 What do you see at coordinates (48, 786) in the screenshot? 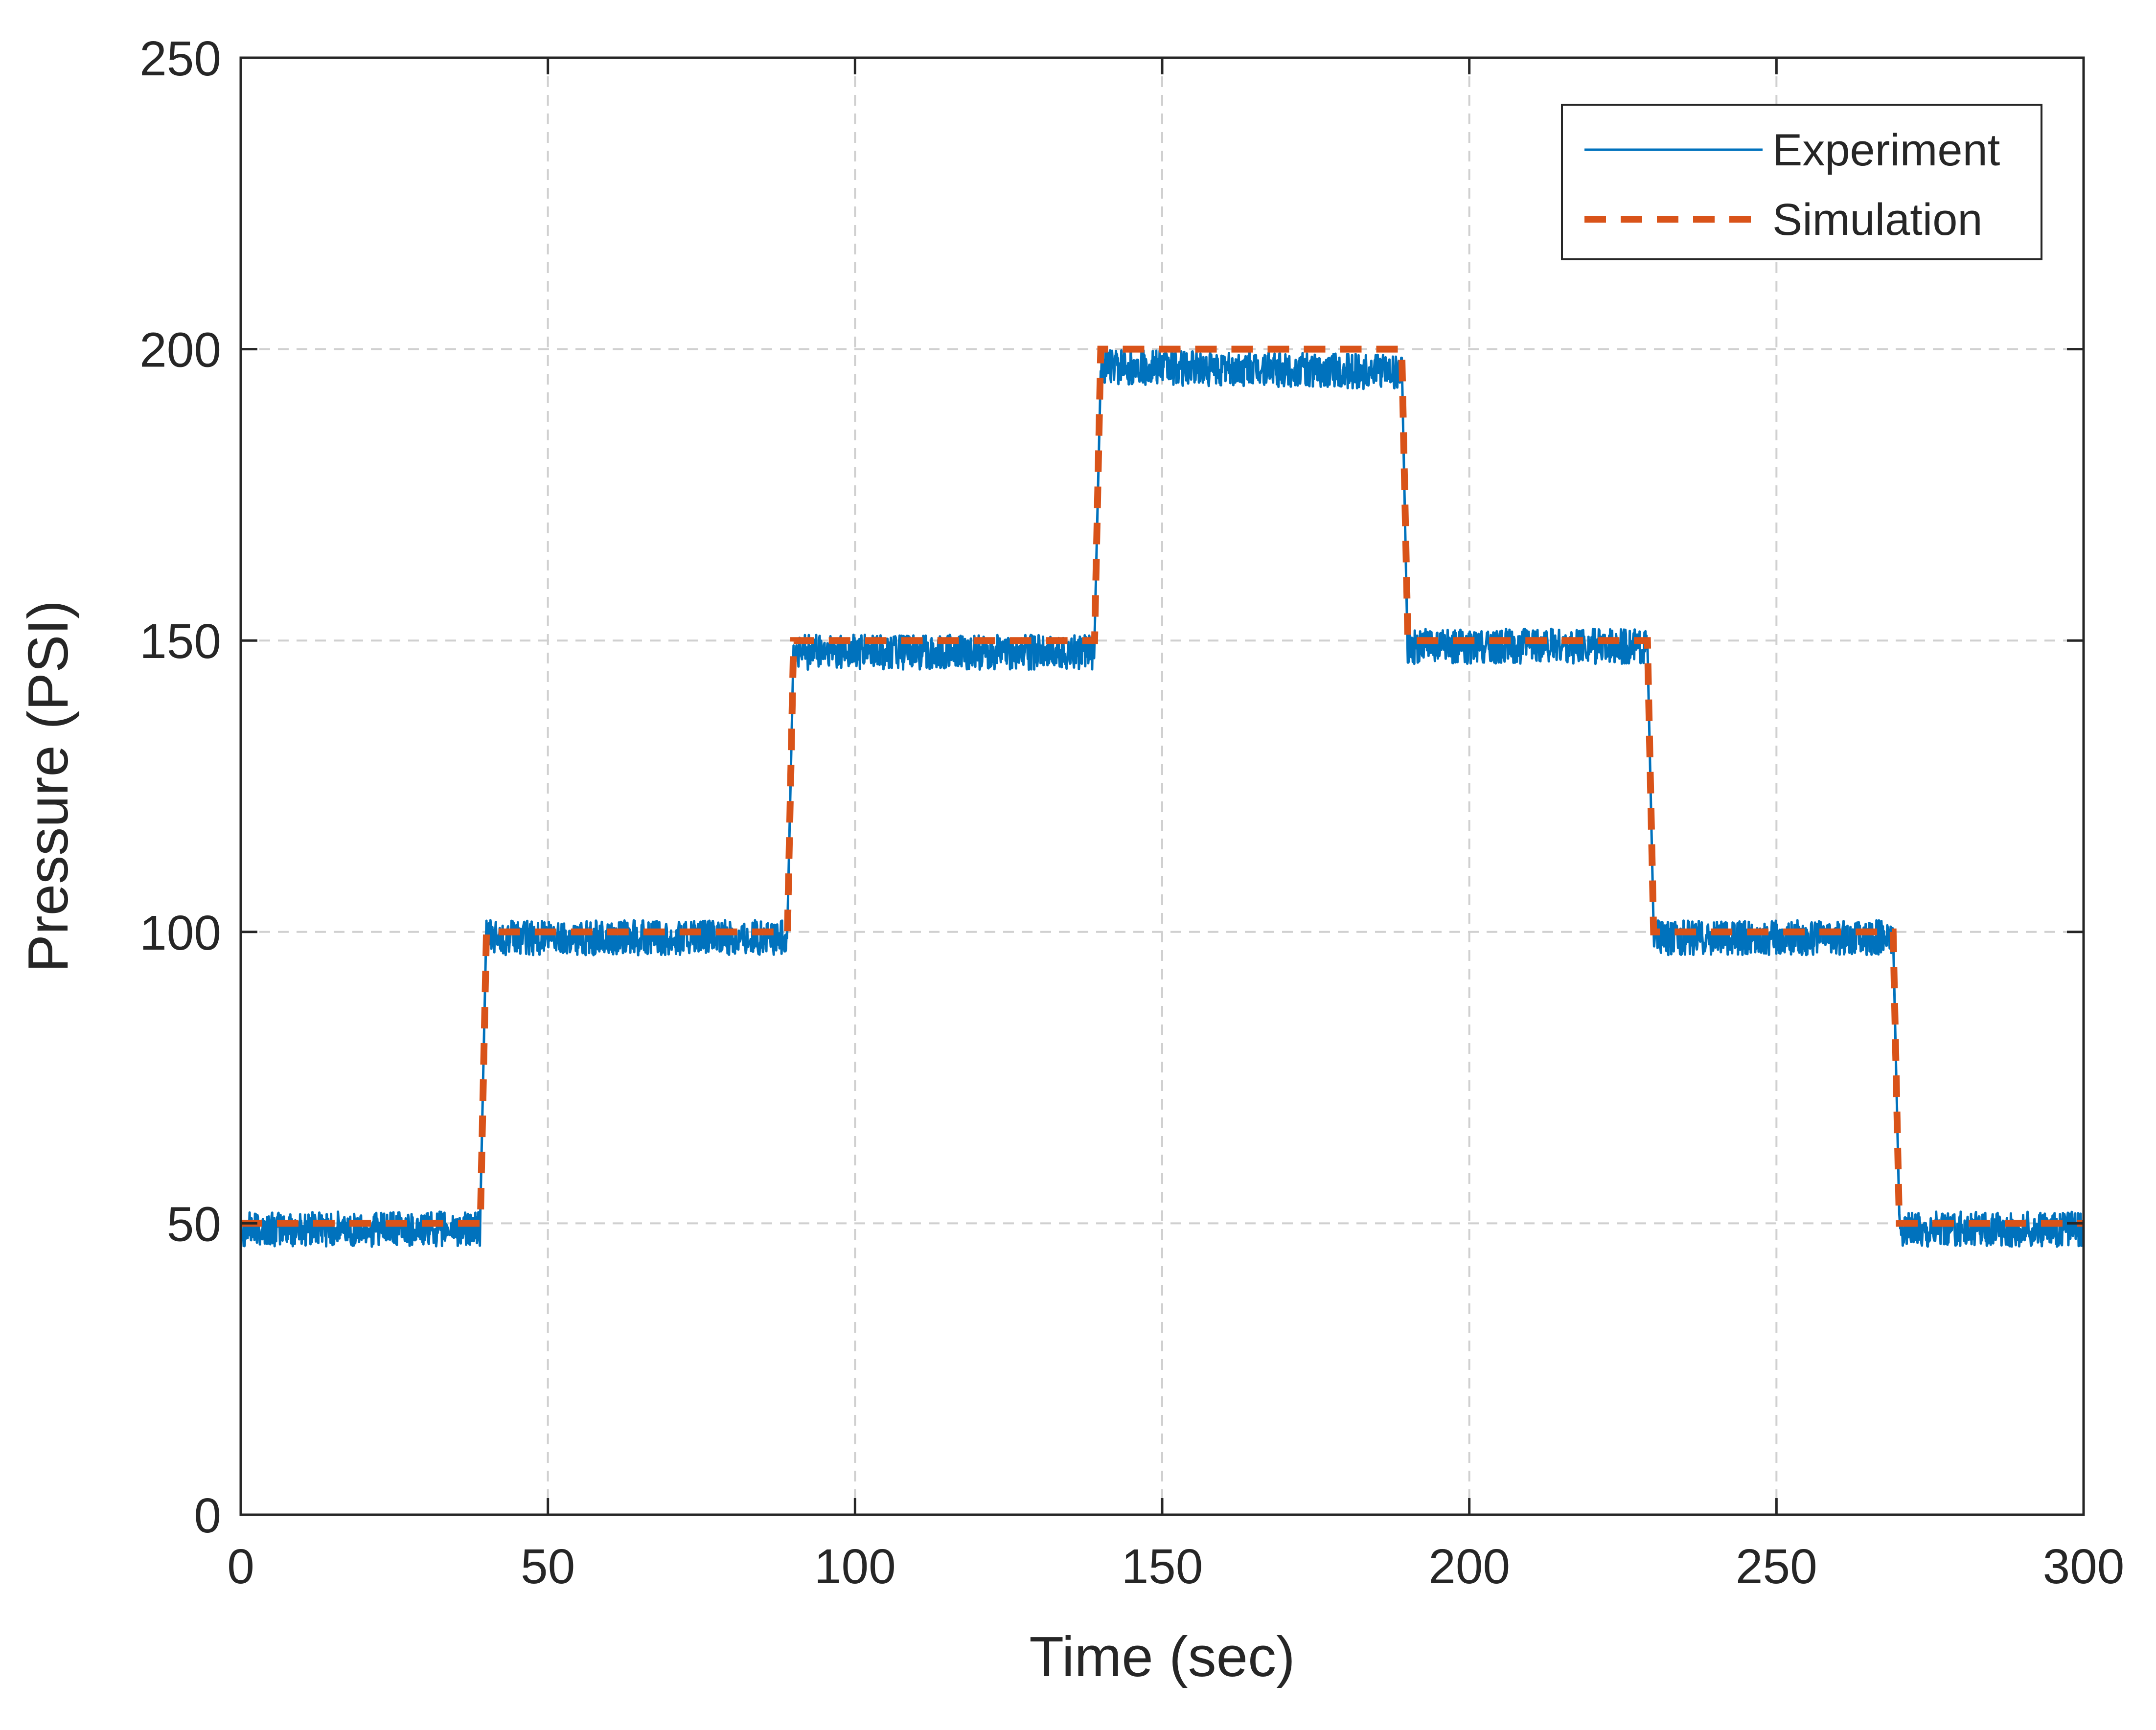
I see `y-axis-label: Pressure (PSI)` at bounding box center [48, 786].